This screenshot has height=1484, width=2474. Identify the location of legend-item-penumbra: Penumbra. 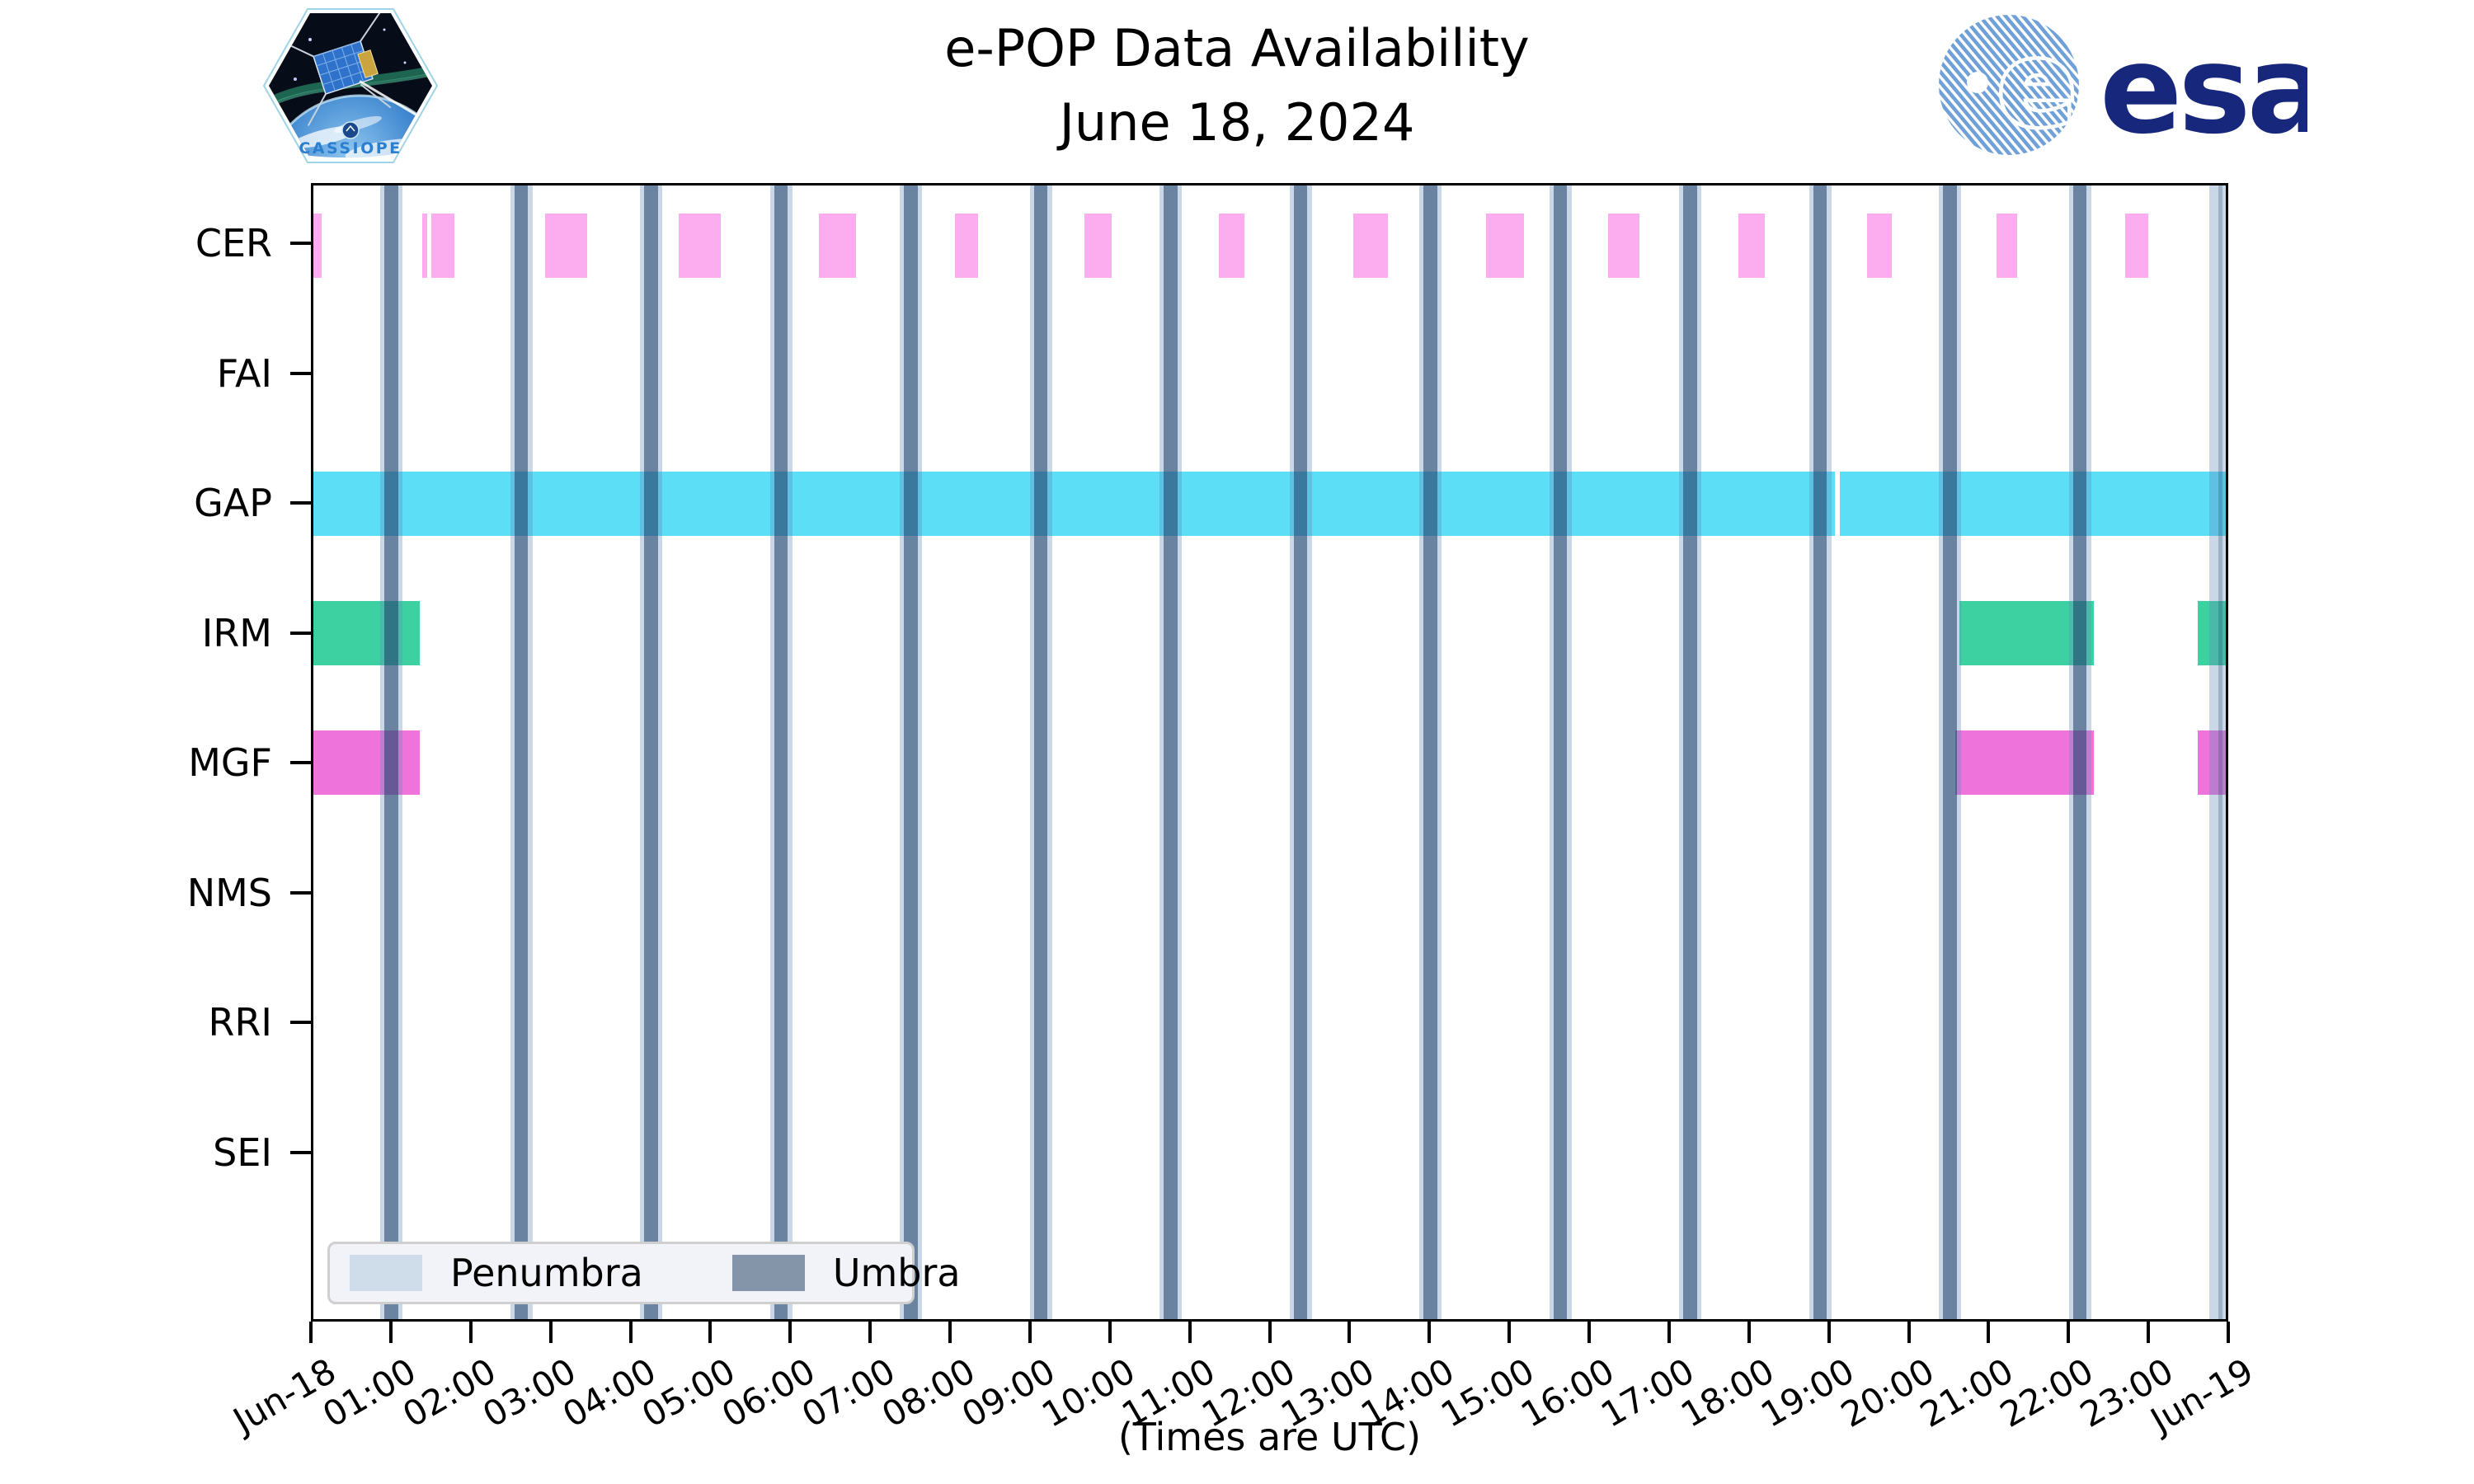
(496, 1273).